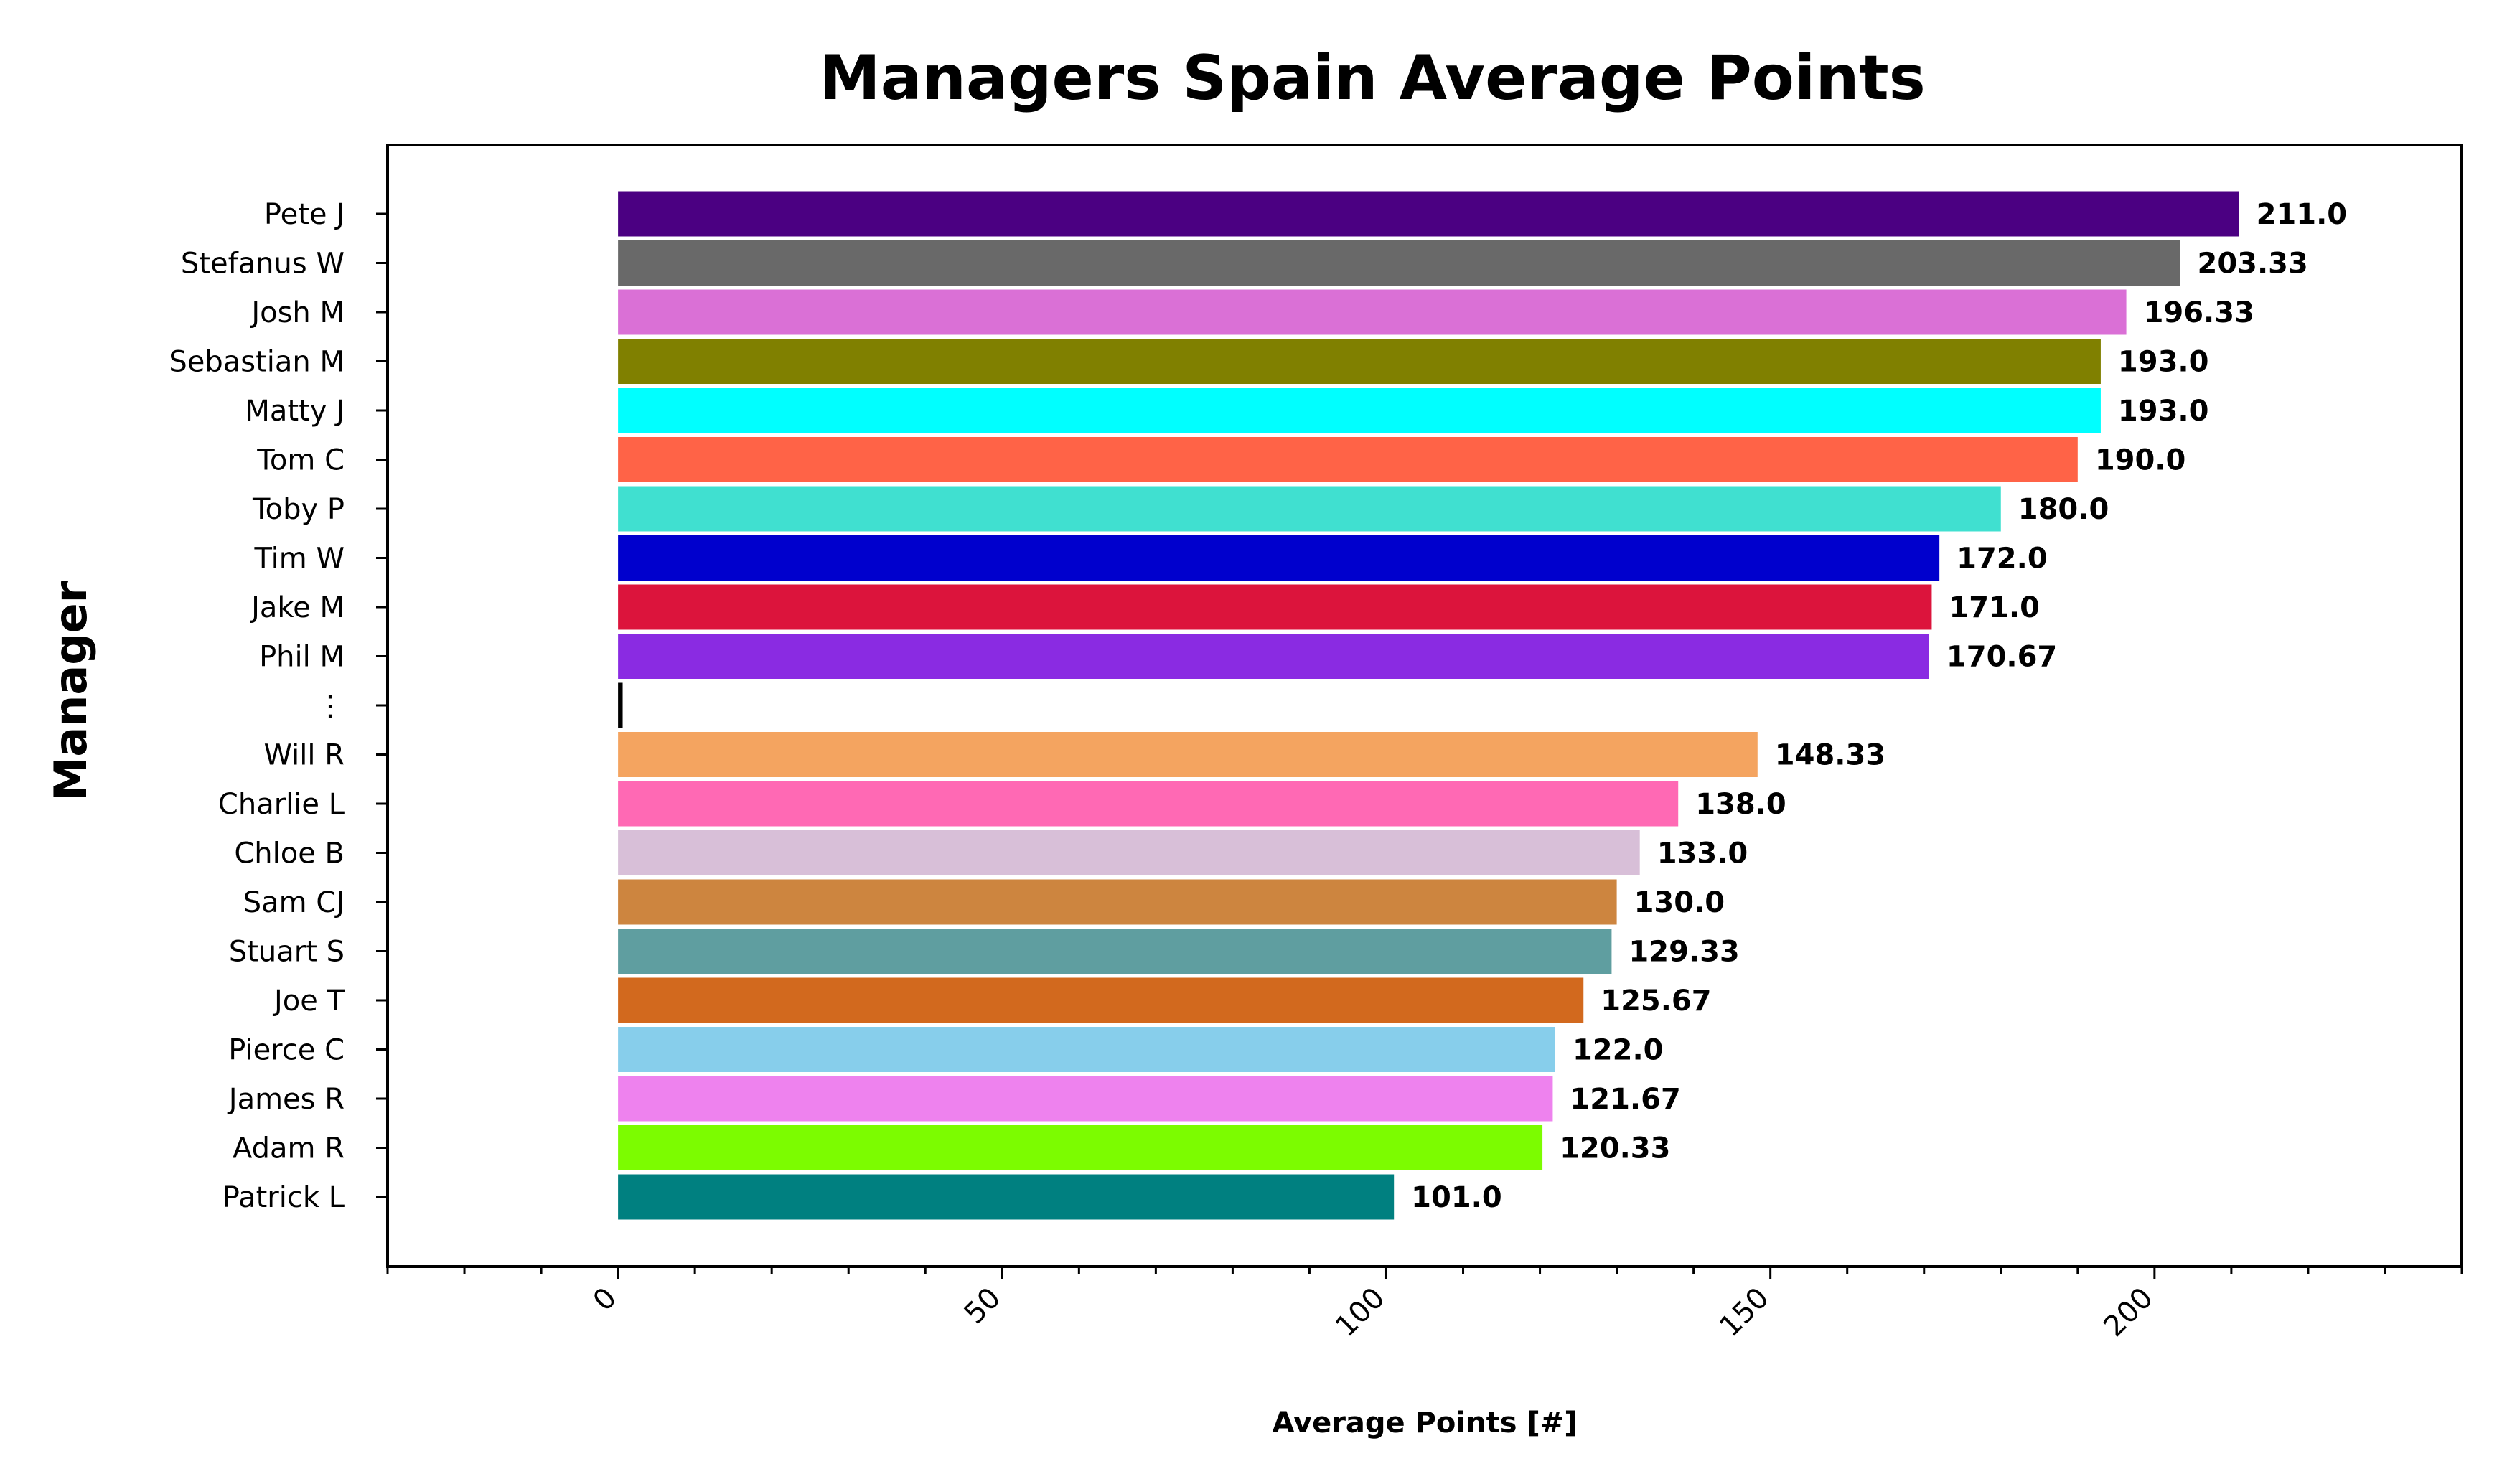 Image resolution: width=2502 pixels, height=1484 pixels. I want to click on y-tick-label: Josh M, so click(297, 312).